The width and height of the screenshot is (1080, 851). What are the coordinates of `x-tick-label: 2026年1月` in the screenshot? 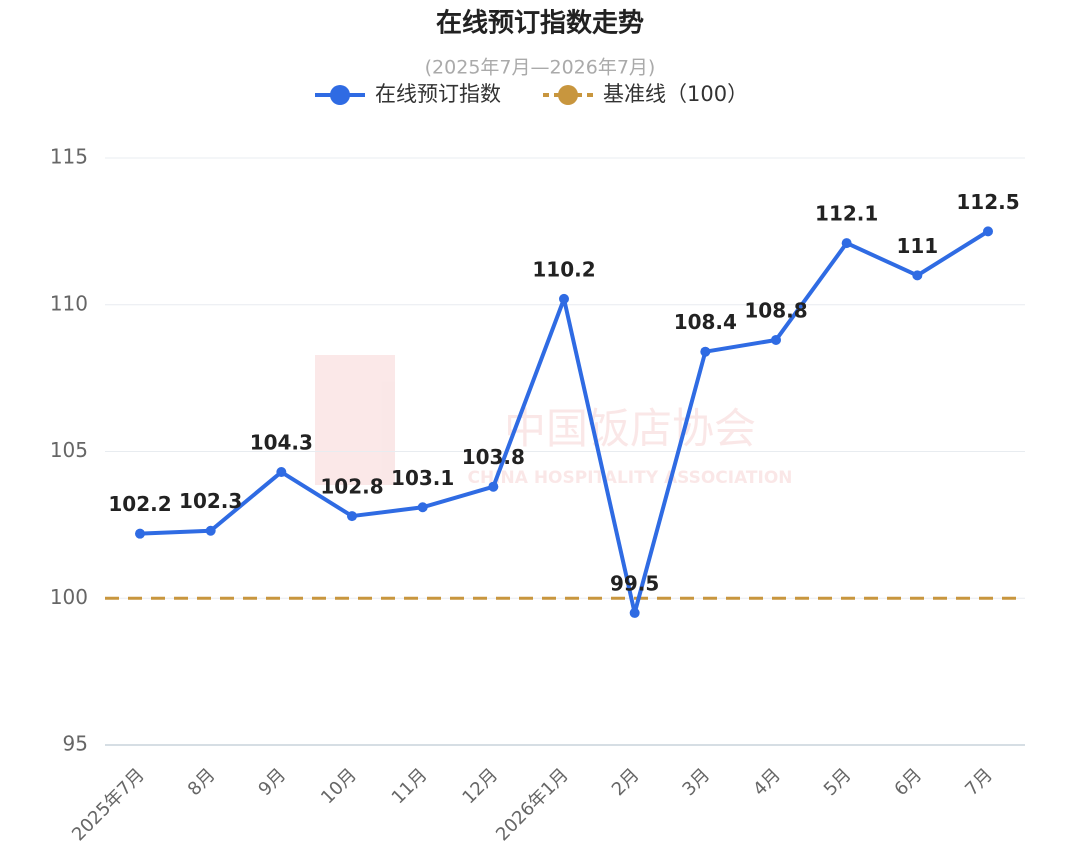 It's located at (532, 804).